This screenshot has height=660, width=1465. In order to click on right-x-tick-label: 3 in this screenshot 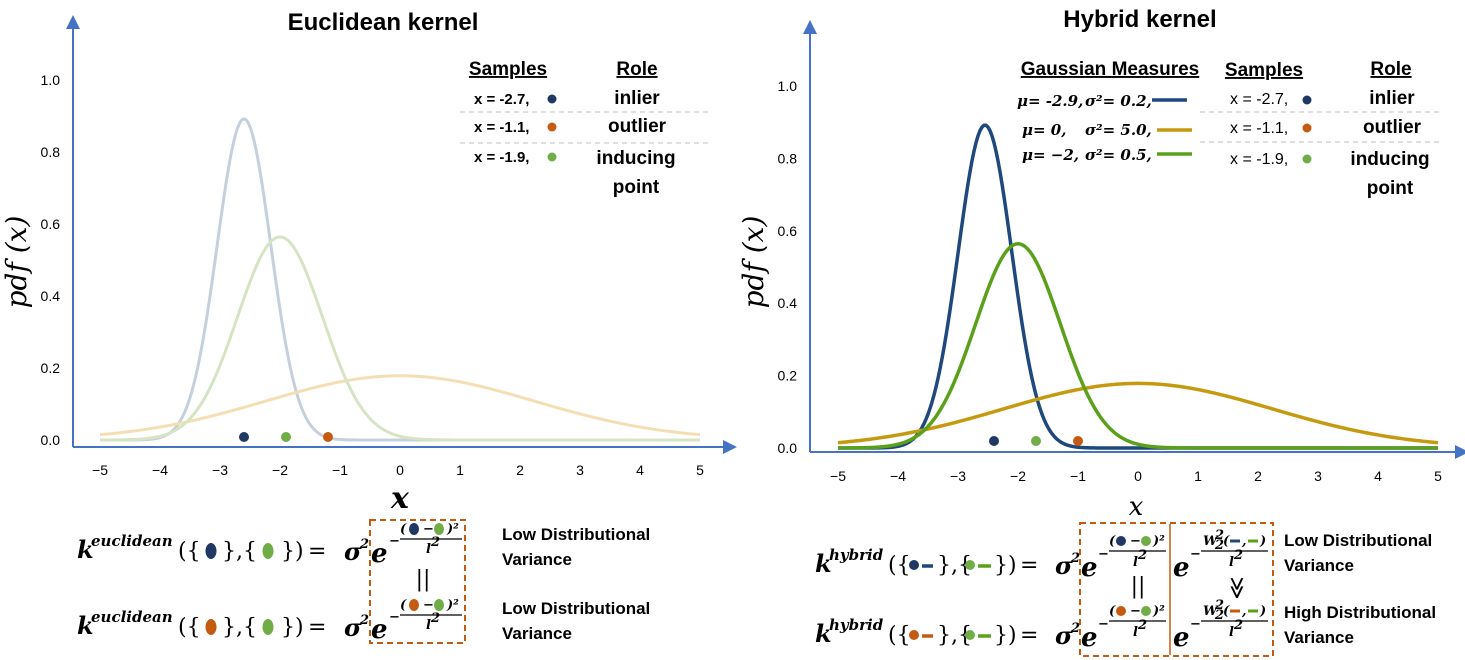, I will do `click(1318, 476)`.